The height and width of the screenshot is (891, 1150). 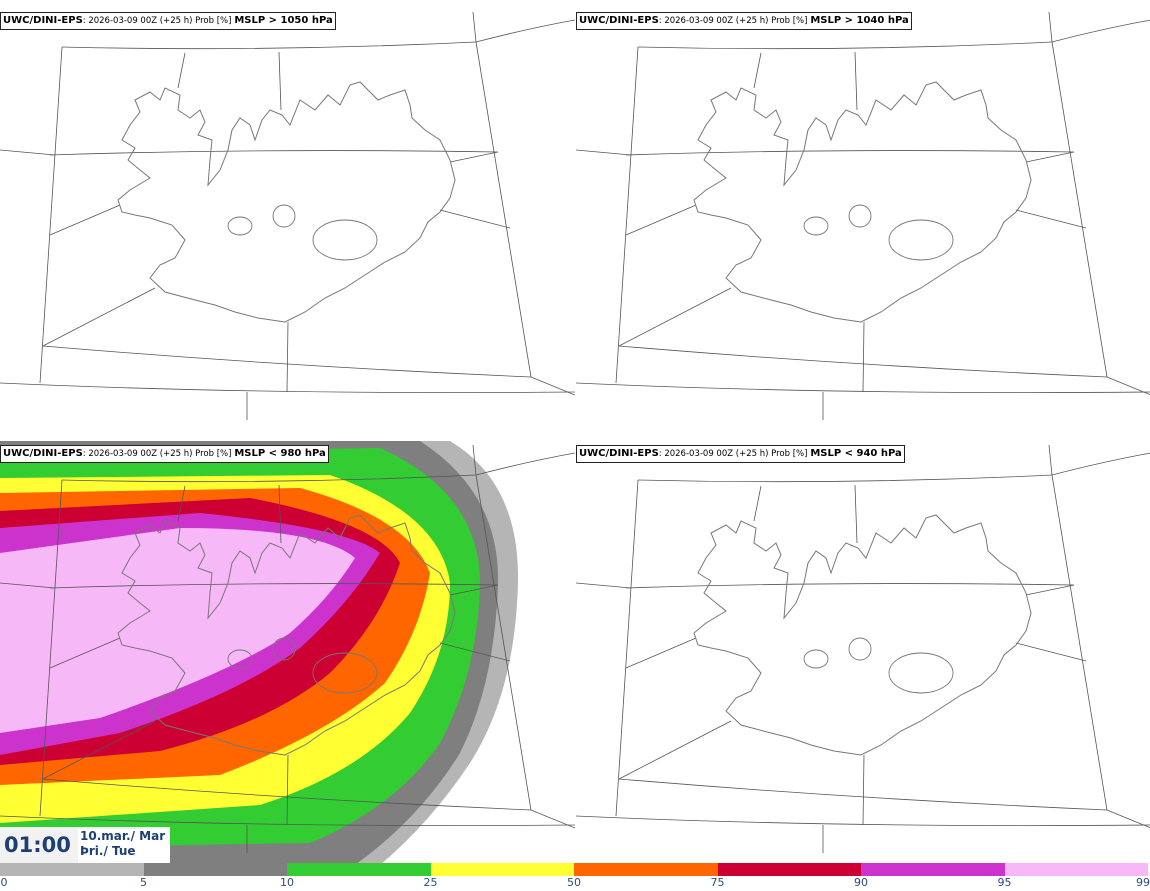 What do you see at coordinates (574, 882) in the screenshot?
I see `colorbar-tick-label: 50` at bounding box center [574, 882].